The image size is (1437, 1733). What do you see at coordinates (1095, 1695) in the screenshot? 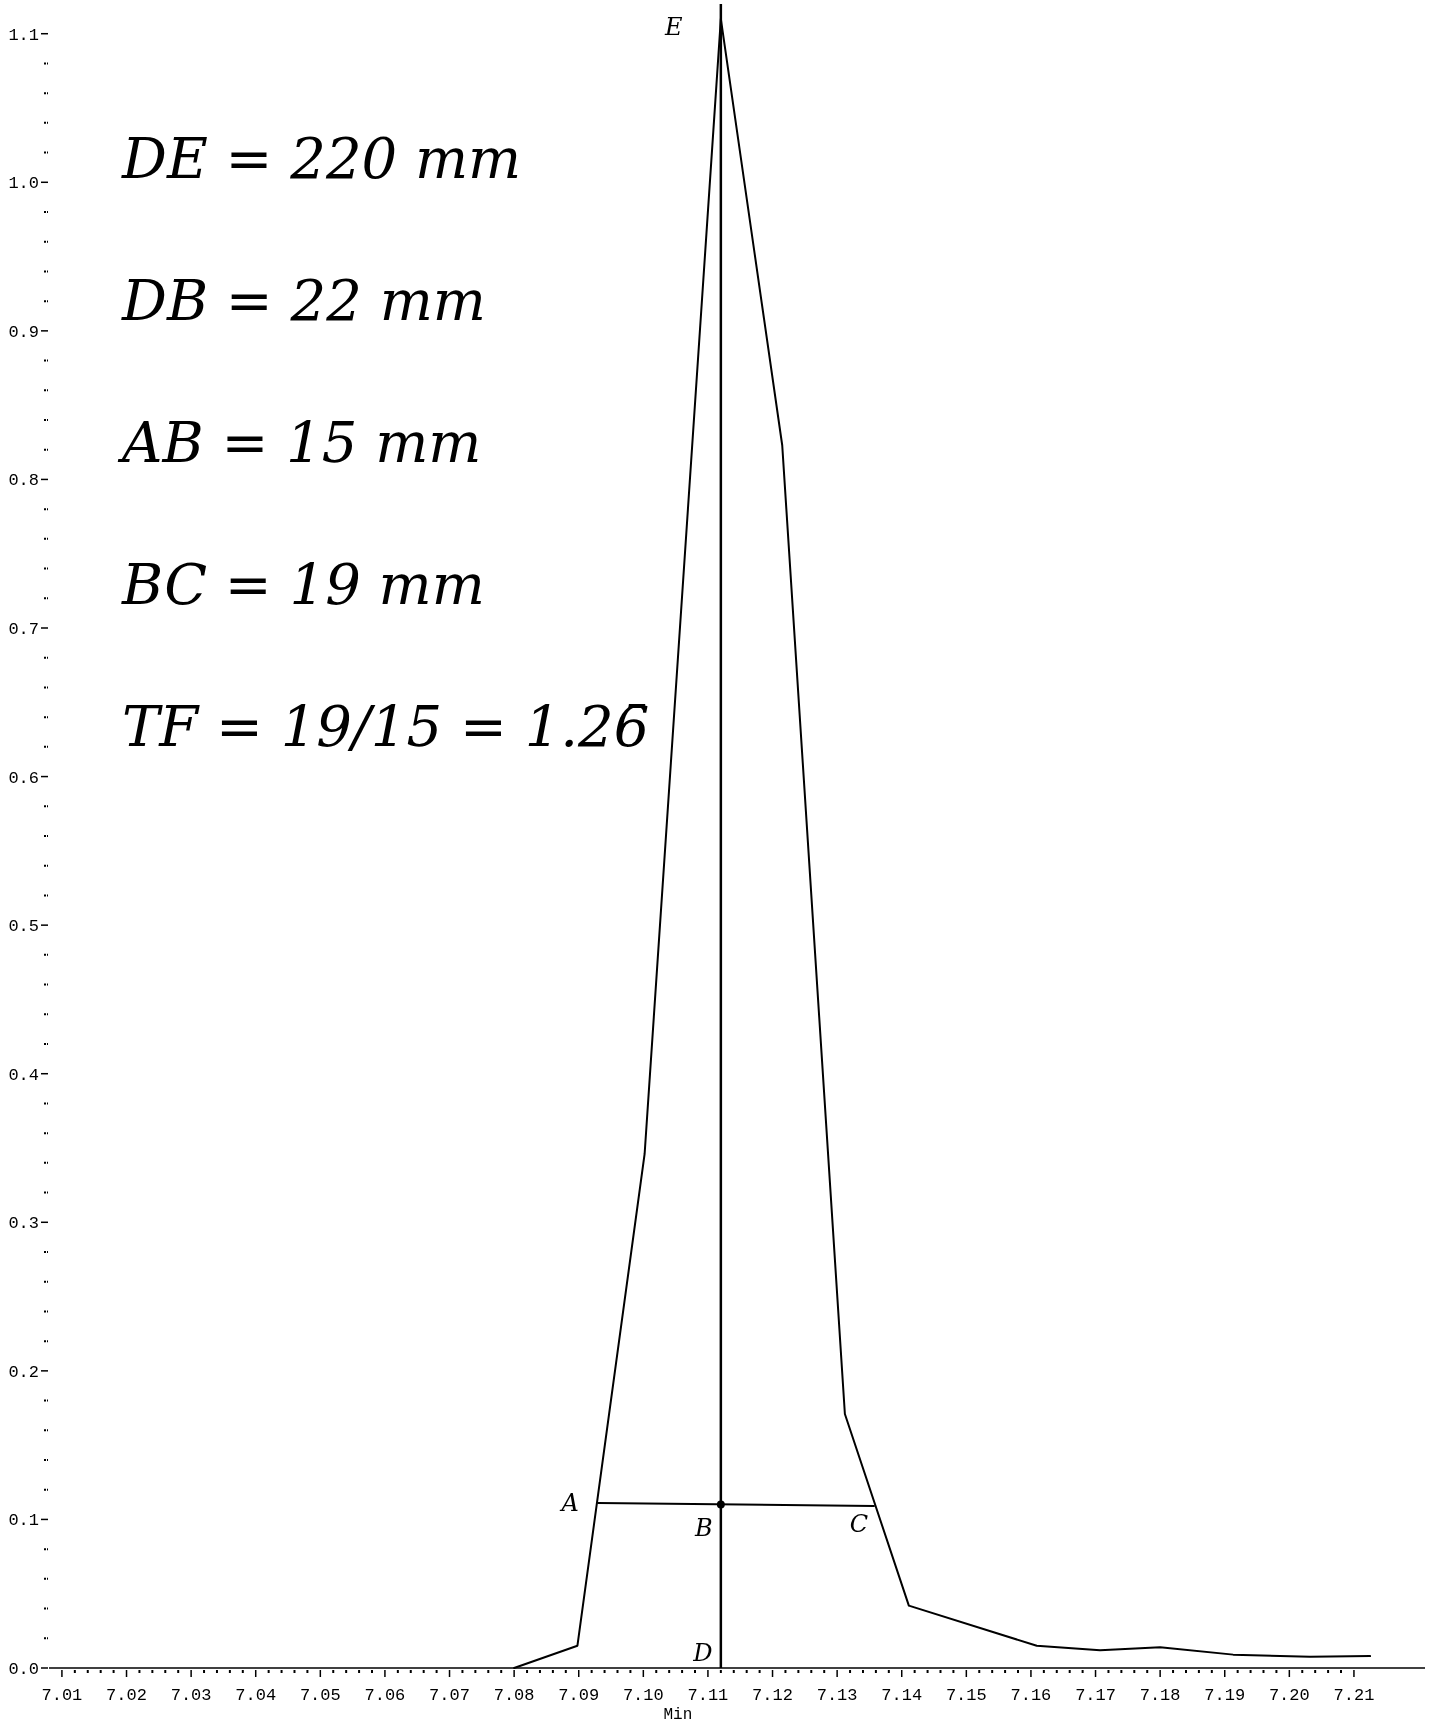
I see `x-tick-label: 7.17` at bounding box center [1095, 1695].